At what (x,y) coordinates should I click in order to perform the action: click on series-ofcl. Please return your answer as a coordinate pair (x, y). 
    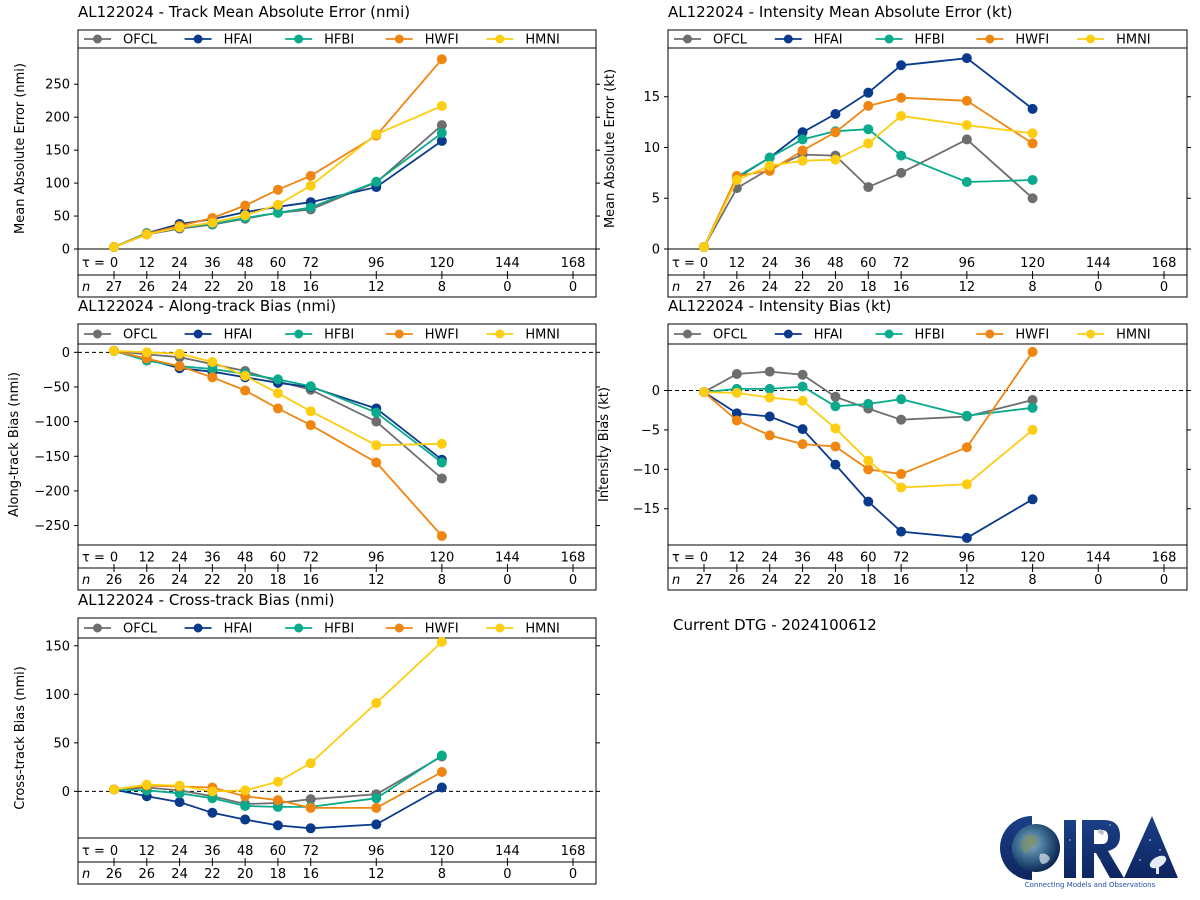
    Looking at the image, I should click on (868, 193).